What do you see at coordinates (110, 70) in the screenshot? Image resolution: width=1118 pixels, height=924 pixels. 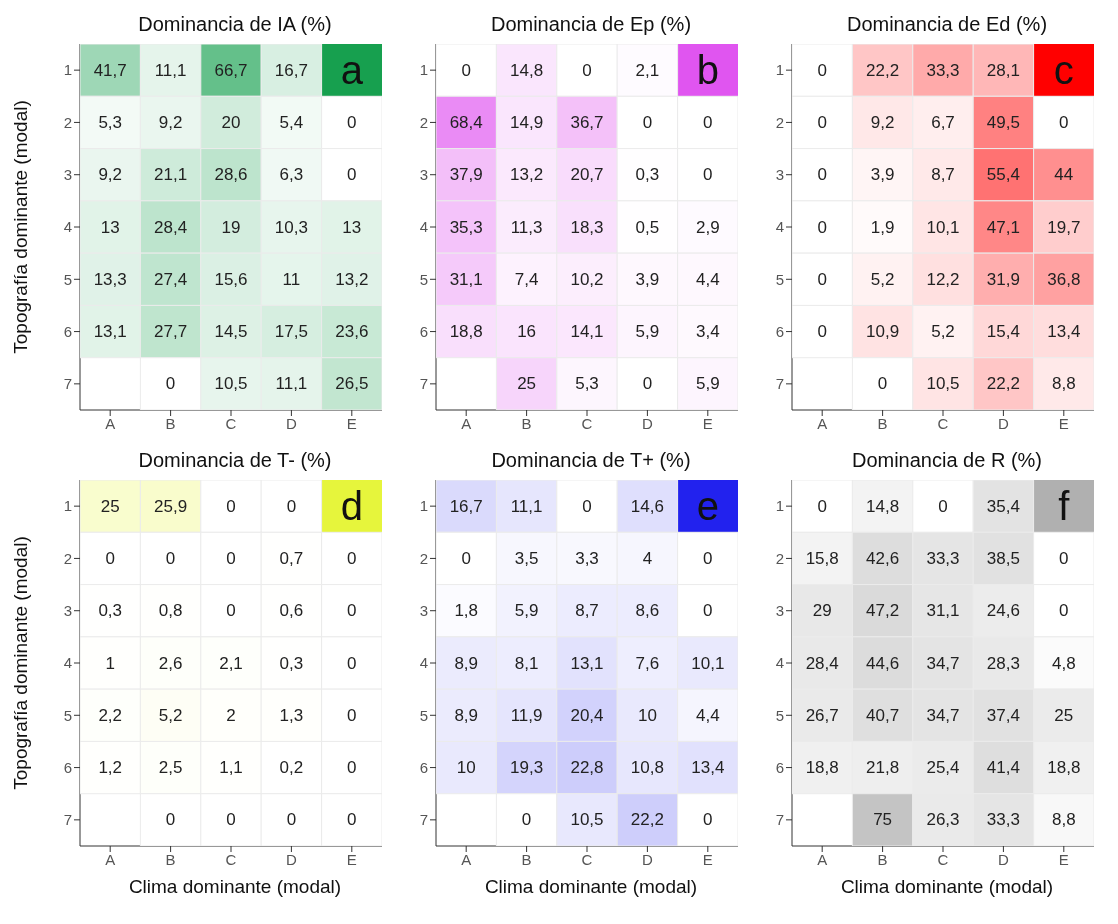 I see `data-label: 41,7` at bounding box center [110, 70].